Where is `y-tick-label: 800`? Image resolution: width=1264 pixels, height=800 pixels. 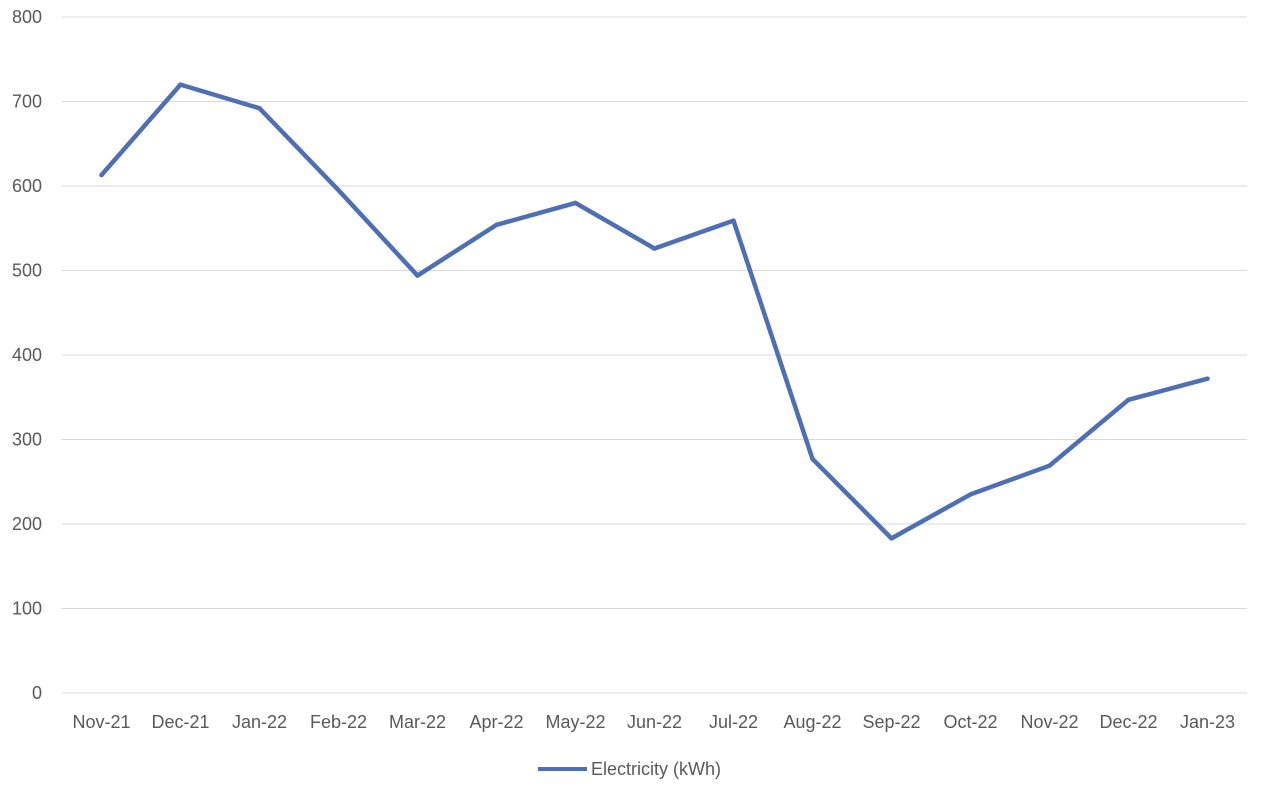
y-tick-label: 800 is located at coordinates (27, 17).